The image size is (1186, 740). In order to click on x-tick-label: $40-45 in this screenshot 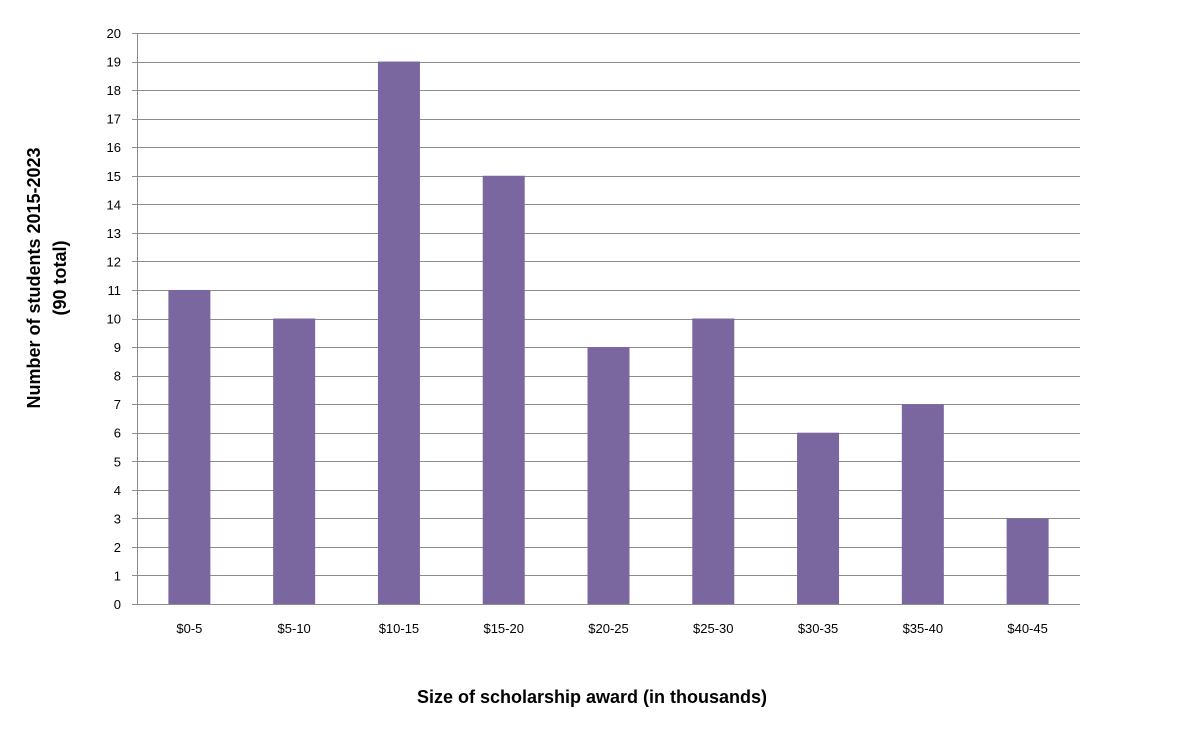, I will do `click(1027, 628)`.